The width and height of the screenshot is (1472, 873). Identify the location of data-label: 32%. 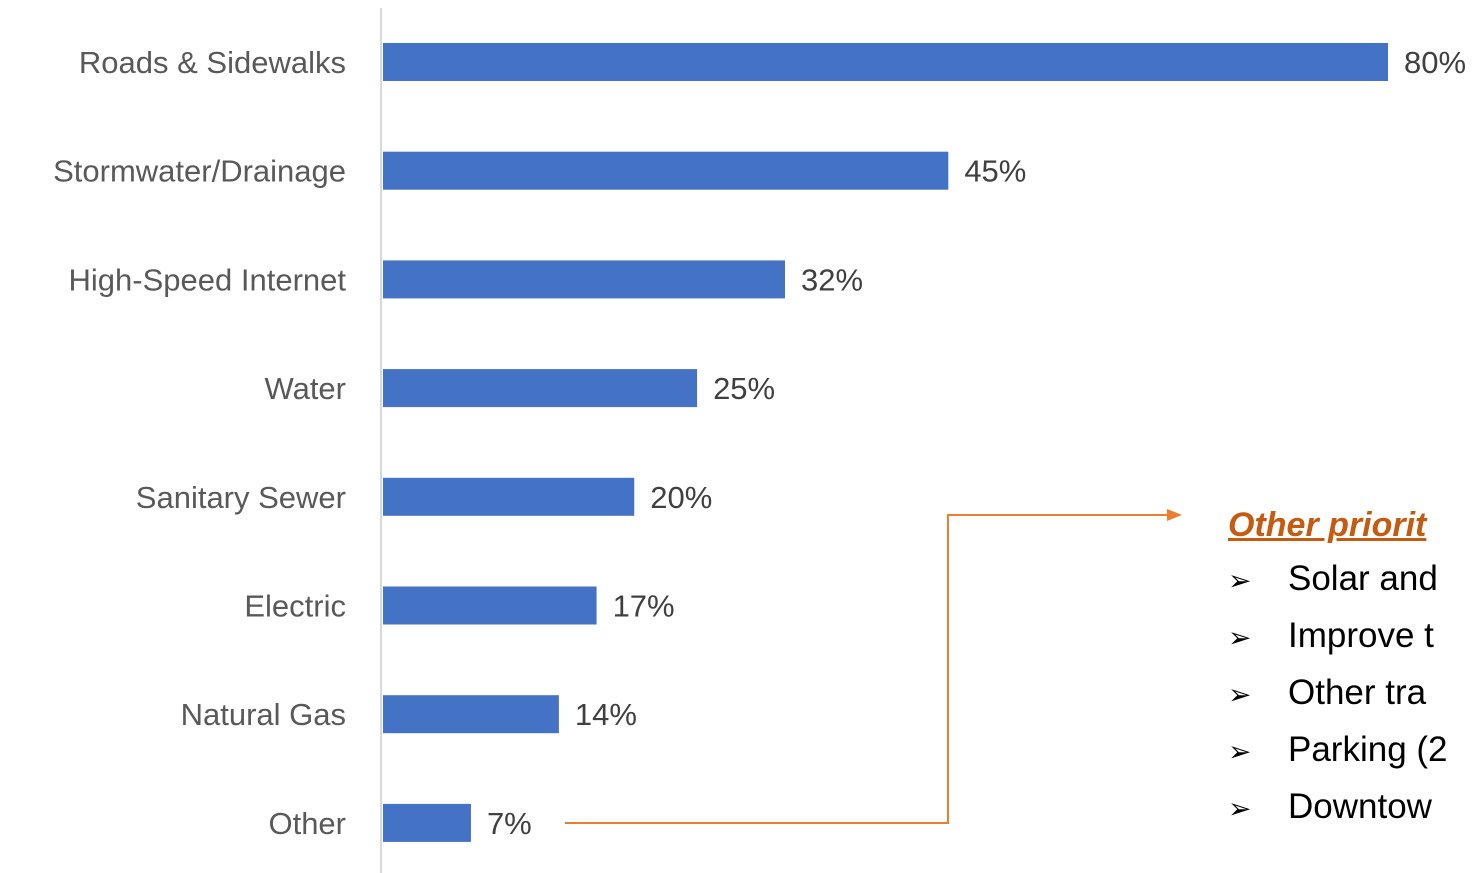
(832, 279).